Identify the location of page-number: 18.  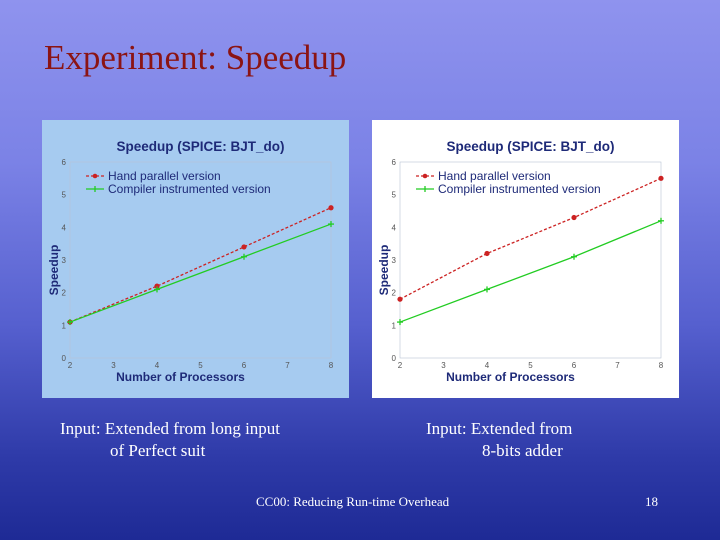
(651, 501).